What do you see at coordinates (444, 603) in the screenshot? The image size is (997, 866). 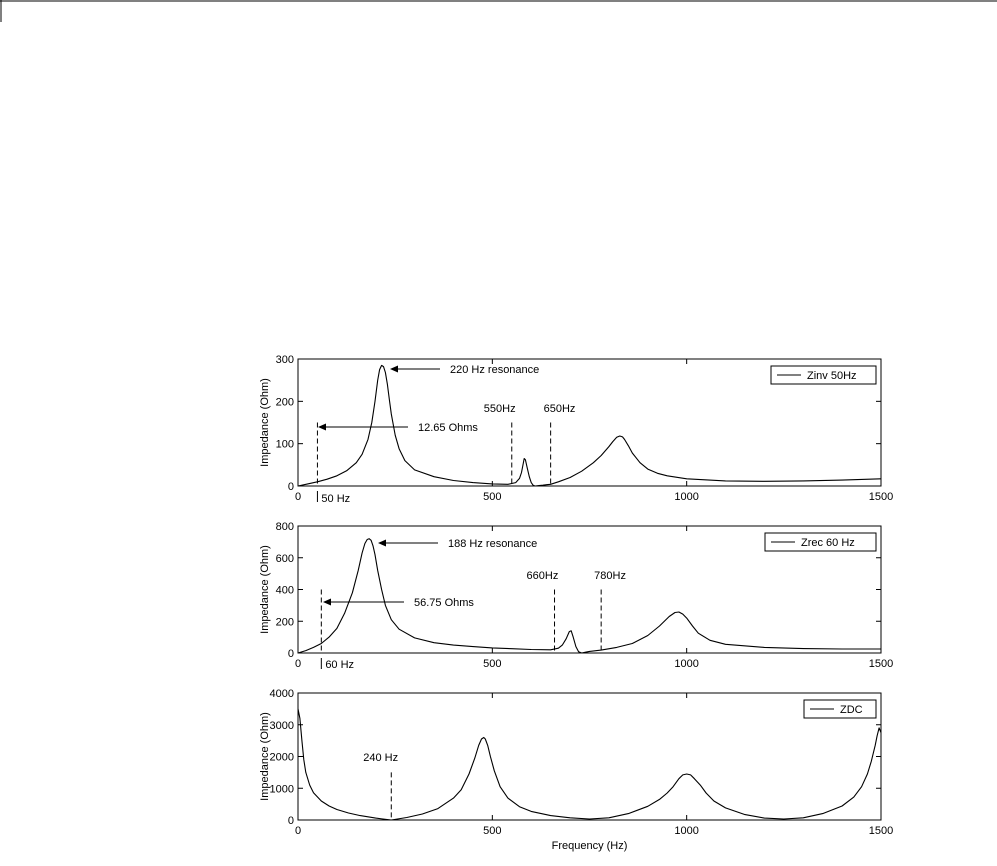 I see `annotation-text: 56.75 Ohms` at bounding box center [444, 603].